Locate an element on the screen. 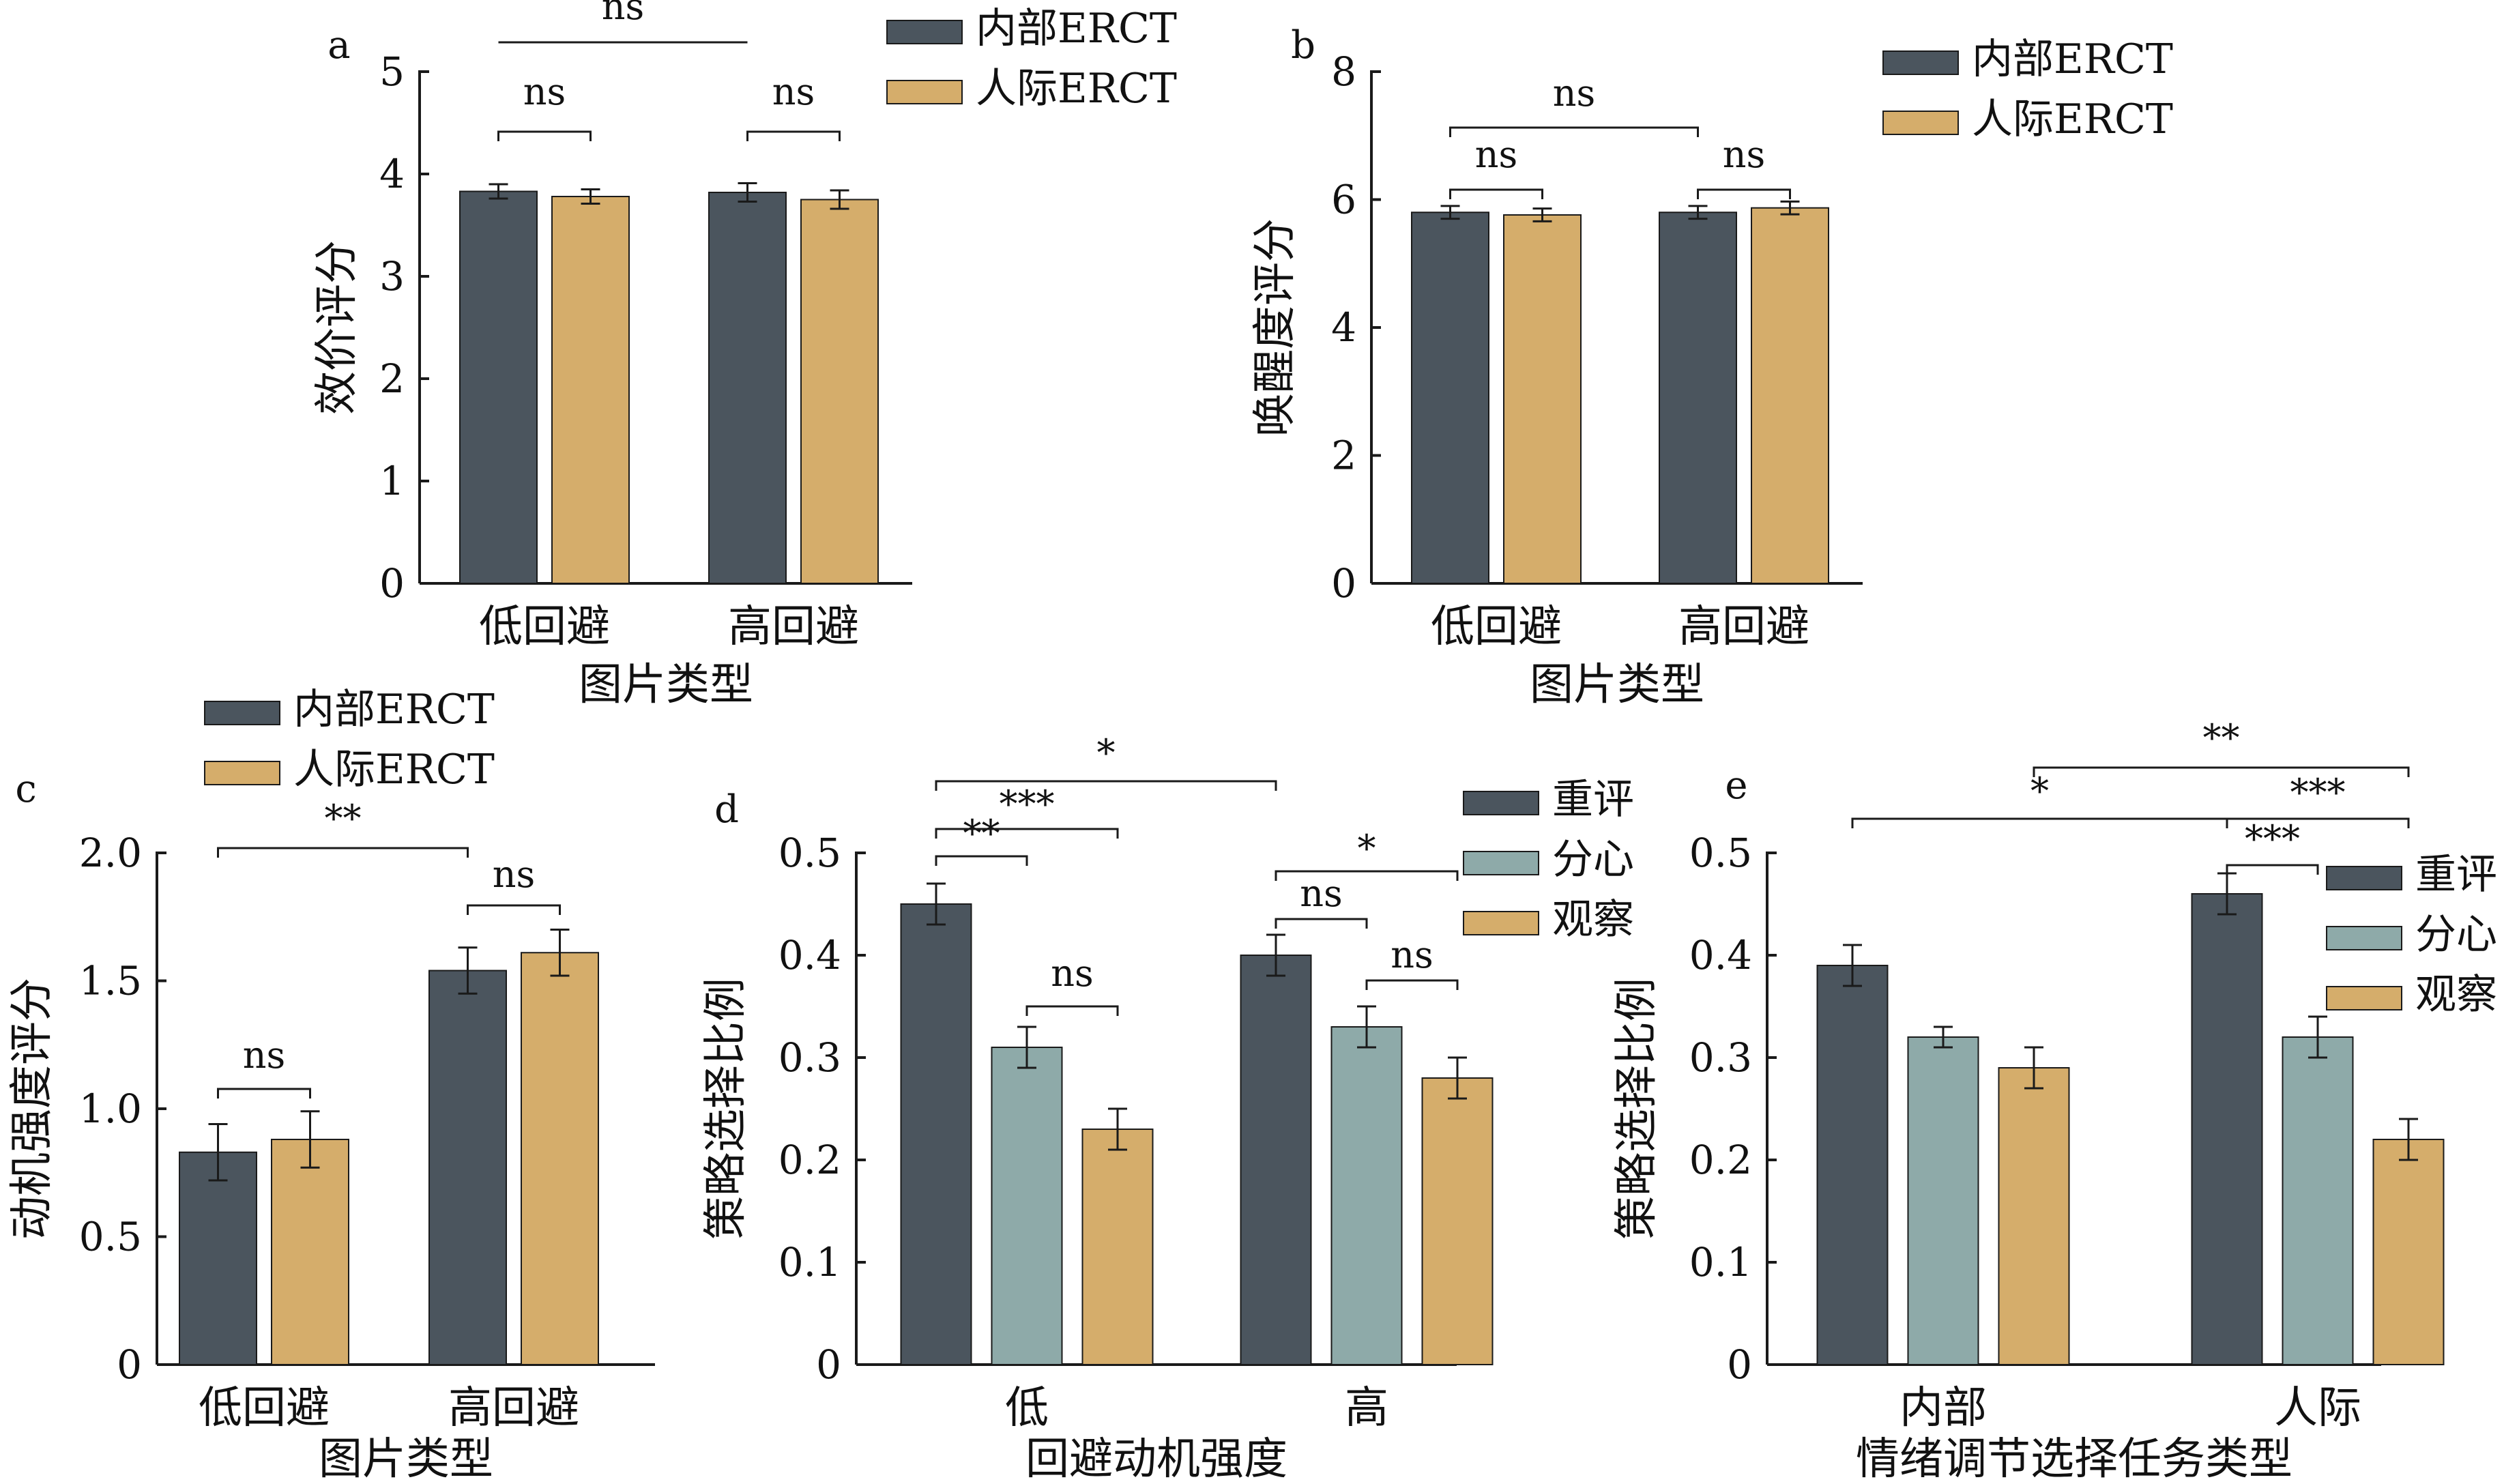 The height and width of the screenshot is (1484, 2504). y-axis-label: 唤醒度评分 is located at coordinates (1275, 327).